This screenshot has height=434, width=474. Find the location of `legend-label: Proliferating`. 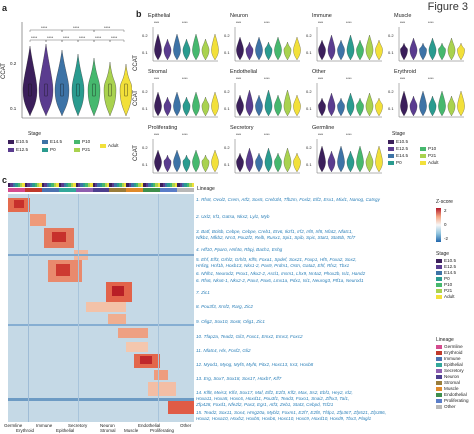

legend-label: Proliferating is located at coordinates (456, 401).